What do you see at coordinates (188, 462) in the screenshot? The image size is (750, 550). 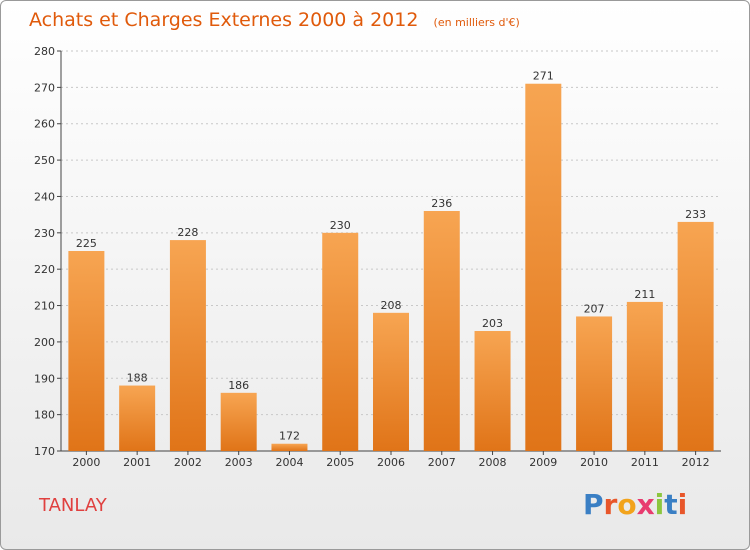 I see `x-tick-label: 2002` at bounding box center [188, 462].